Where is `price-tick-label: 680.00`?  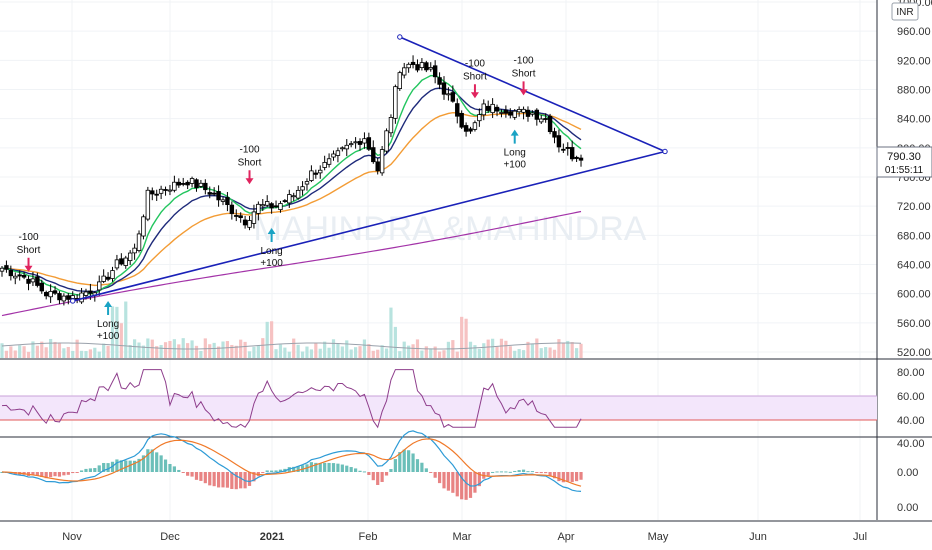
price-tick-label: 680.00 is located at coordinates (914, 236).